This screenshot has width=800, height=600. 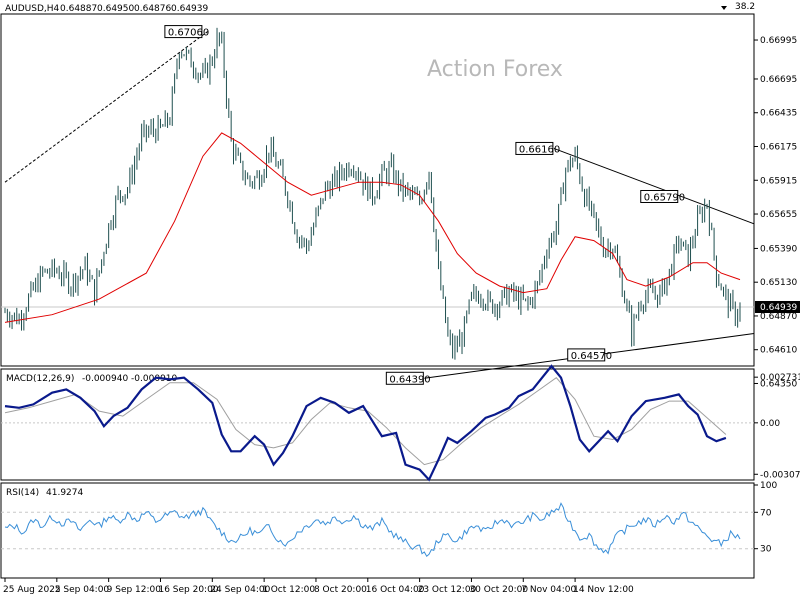 What do you see at coordinates (240, 590) in the screenshot?
I see `time-tick-label: 24 Sep 04:00` at bounding box center [240, 590].